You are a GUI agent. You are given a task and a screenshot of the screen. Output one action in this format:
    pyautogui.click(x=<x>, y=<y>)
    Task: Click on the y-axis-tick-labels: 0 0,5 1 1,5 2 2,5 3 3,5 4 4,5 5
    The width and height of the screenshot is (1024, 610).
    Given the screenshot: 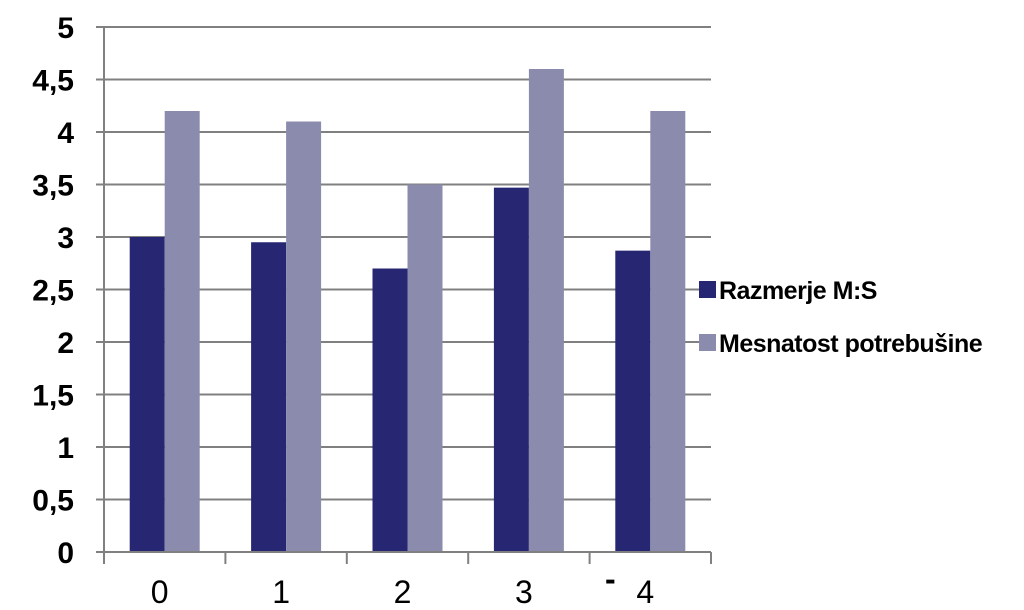 What is the action you would take?
    pyautogui.click(x=53, y=291)
    